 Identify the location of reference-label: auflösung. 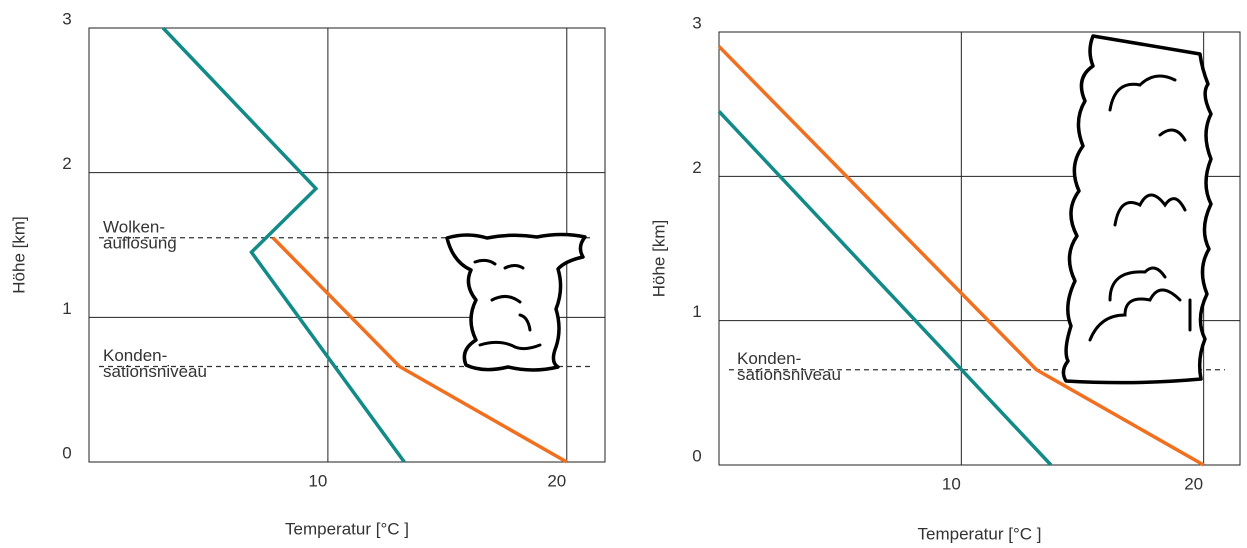
(140, 242).